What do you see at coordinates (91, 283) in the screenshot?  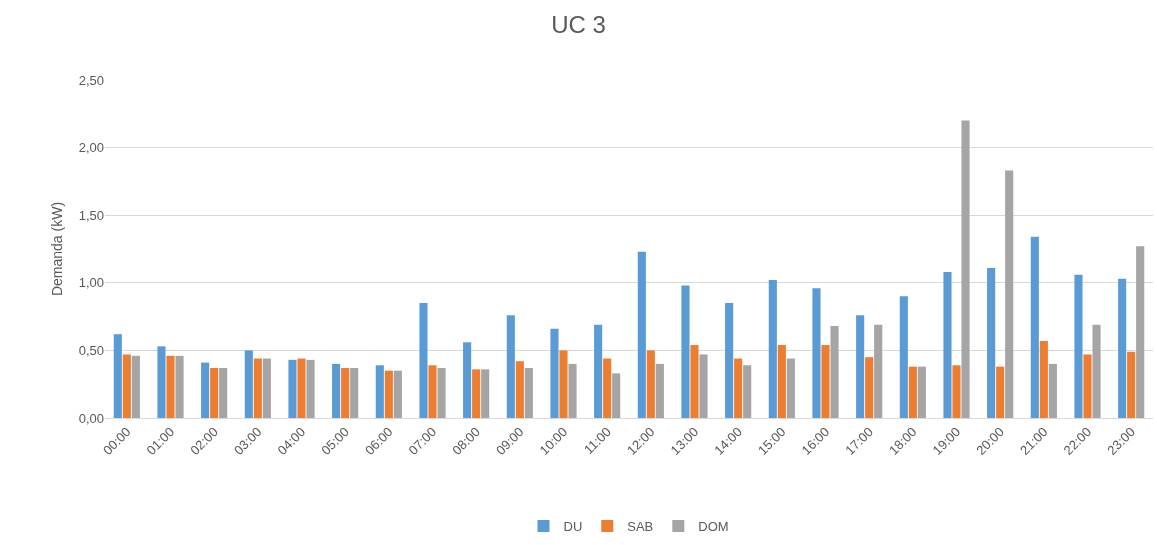 I see `y-tick-label: 1,00` at bounding box center [91, 283].